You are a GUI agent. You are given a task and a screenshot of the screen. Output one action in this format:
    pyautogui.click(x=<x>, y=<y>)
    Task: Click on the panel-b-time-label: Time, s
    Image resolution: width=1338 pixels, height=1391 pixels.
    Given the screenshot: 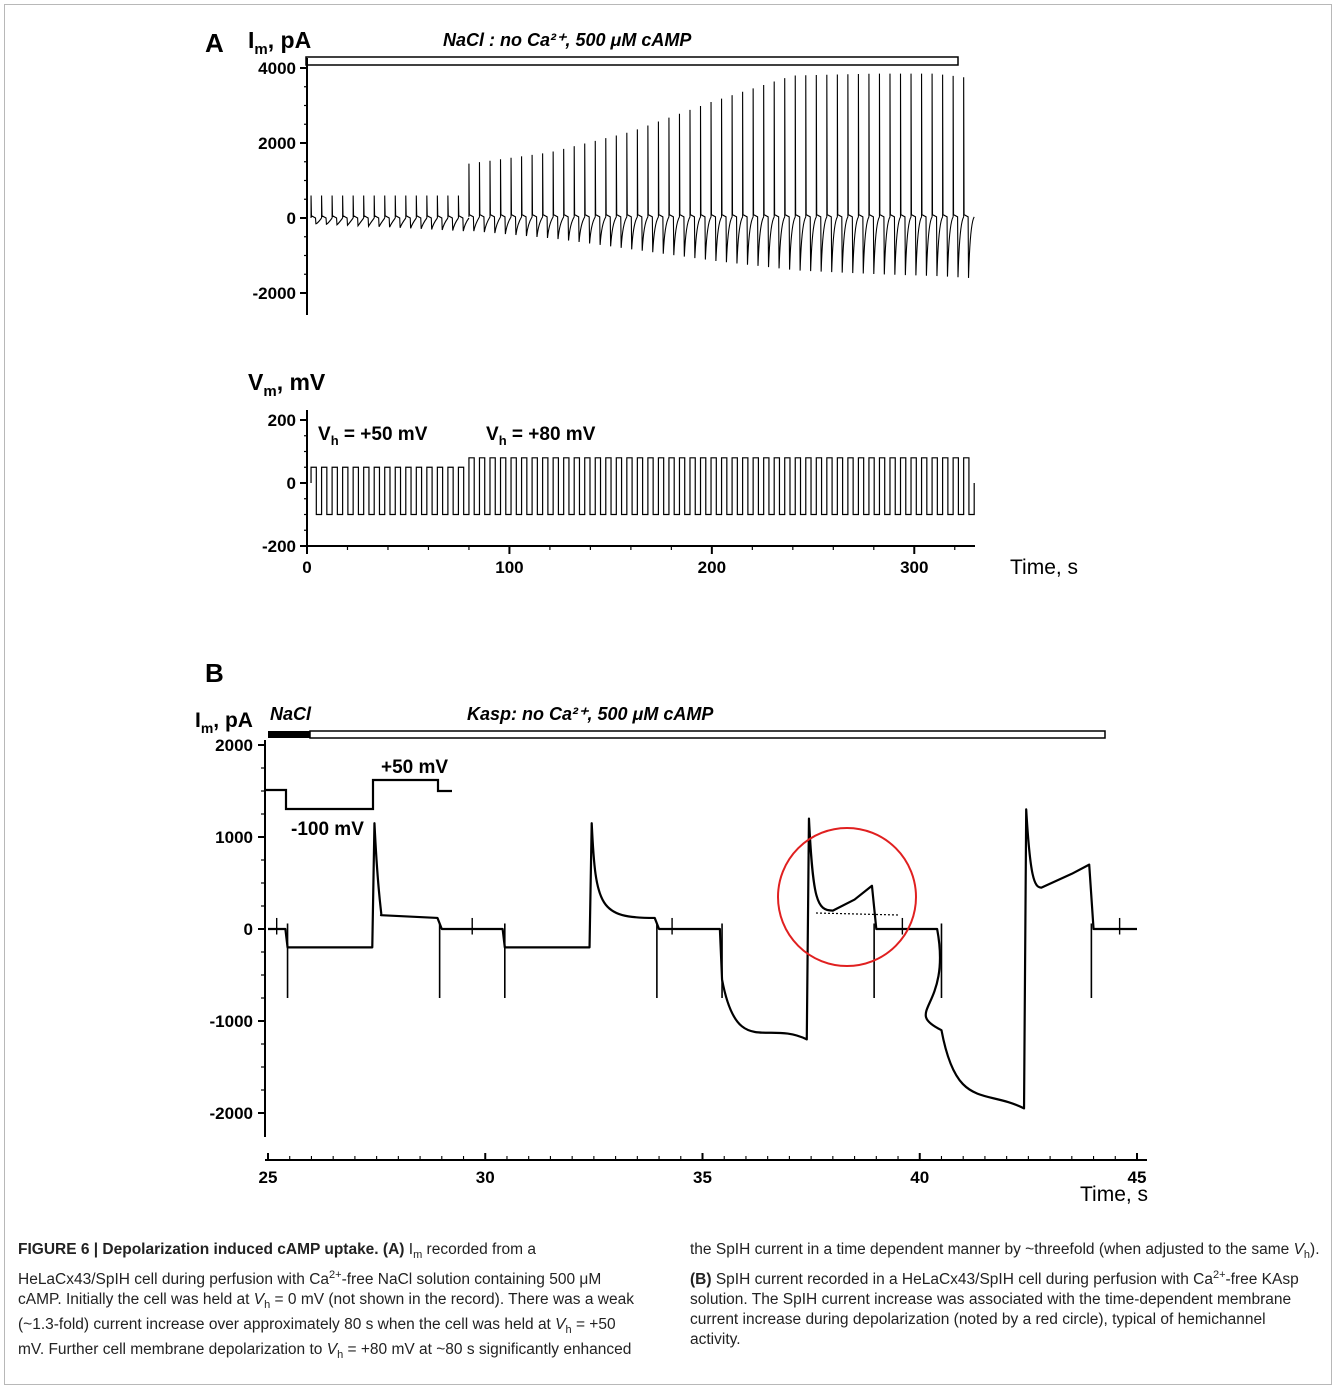 What is the action you would take?
    pyautogui.click(x=1114, y=1194)
    